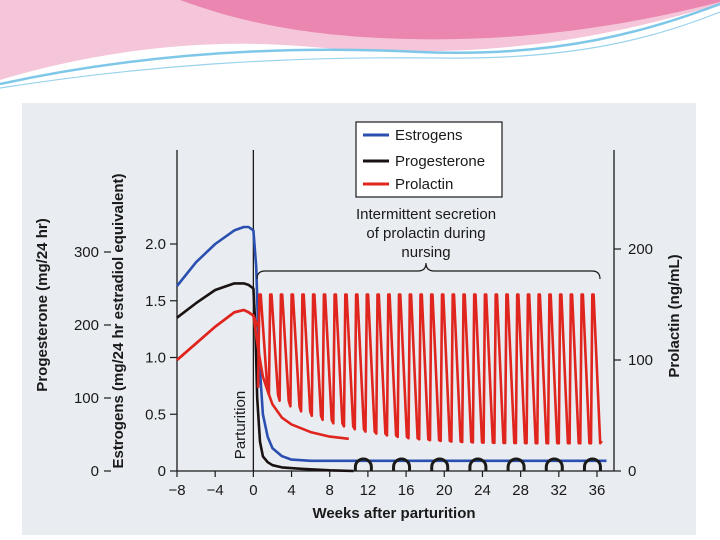 Image resolution: width=720 pixels, height=540 pixels. Describe the element at coordinates (444, 490) in the screenshot. I see `x-tick-label: 20` at that location.